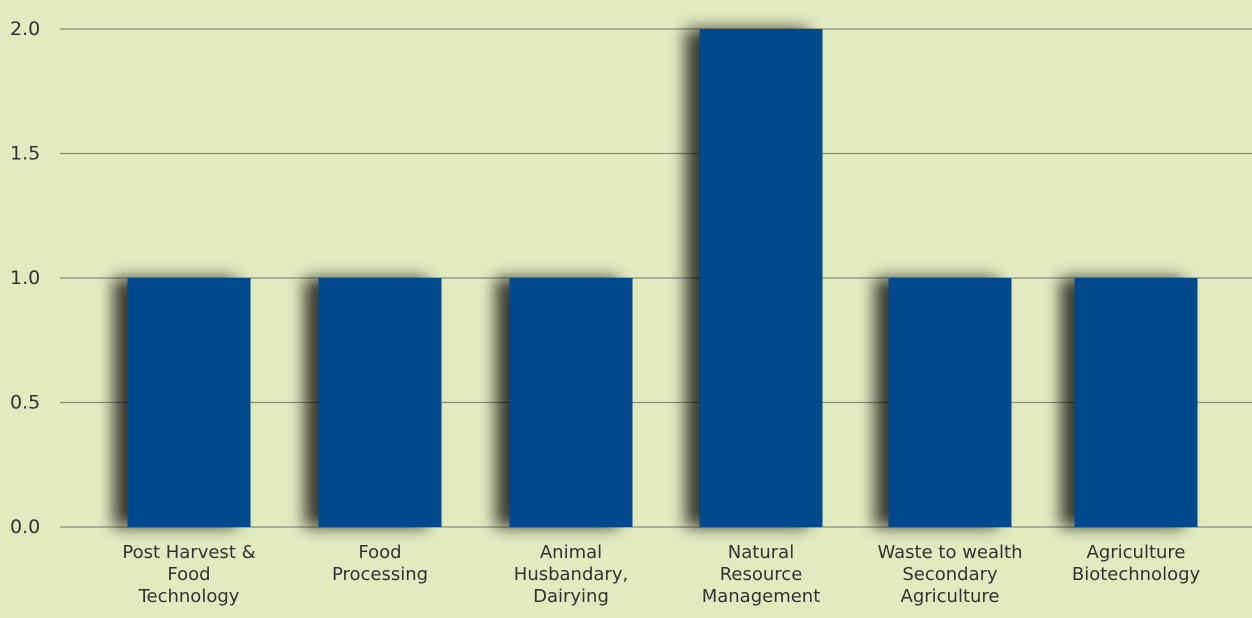 Image resolution: width=1252 pixels, height=618 pixels. What do you see at coordinates (950, 574) in the screenshot?
I see `x-category-label-line: Secondary` at bounding box center [950, 574].